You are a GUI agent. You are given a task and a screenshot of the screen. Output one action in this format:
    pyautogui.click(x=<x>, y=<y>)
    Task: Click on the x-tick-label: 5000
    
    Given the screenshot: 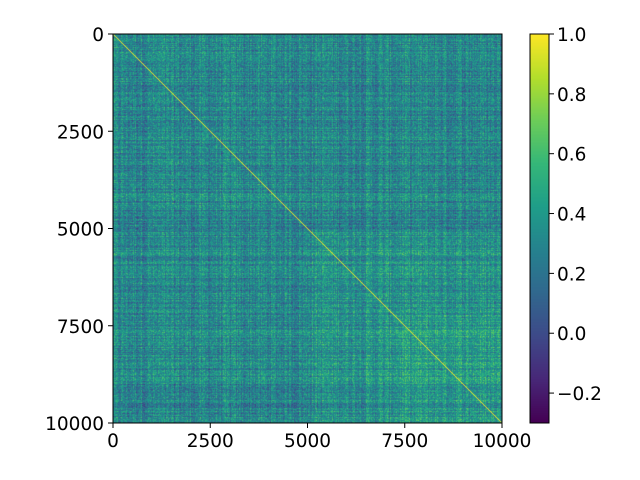 What is the action you would take?
    pyautogui.click(x=307, y=441)
    